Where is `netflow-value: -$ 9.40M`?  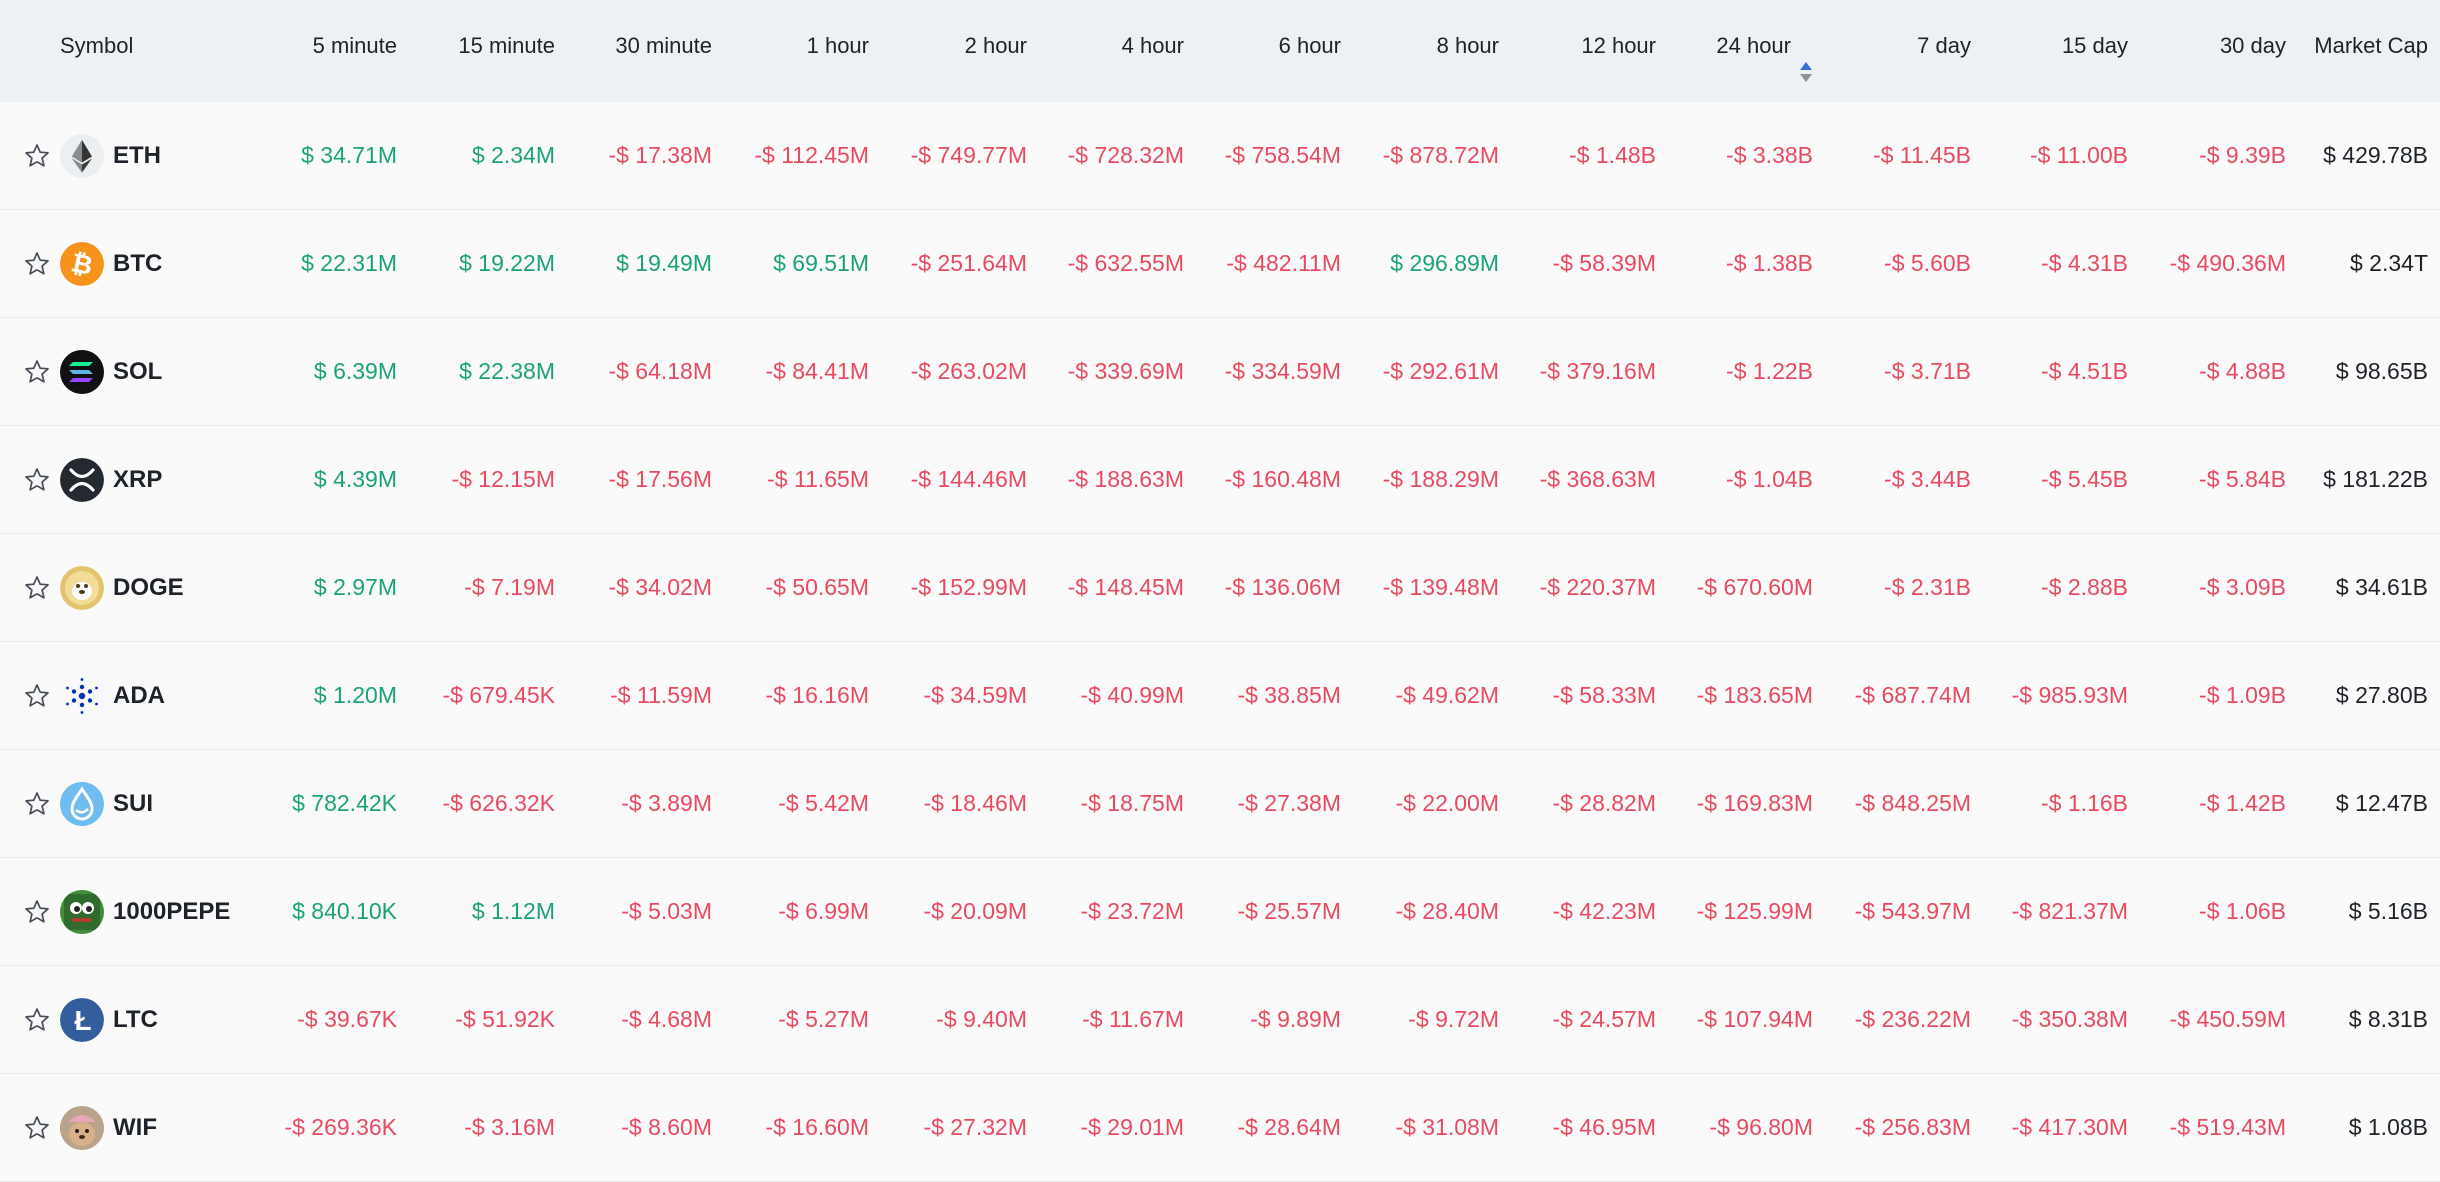 netflow-value: -$ 9.40M is located at coordinates (981, 1019).